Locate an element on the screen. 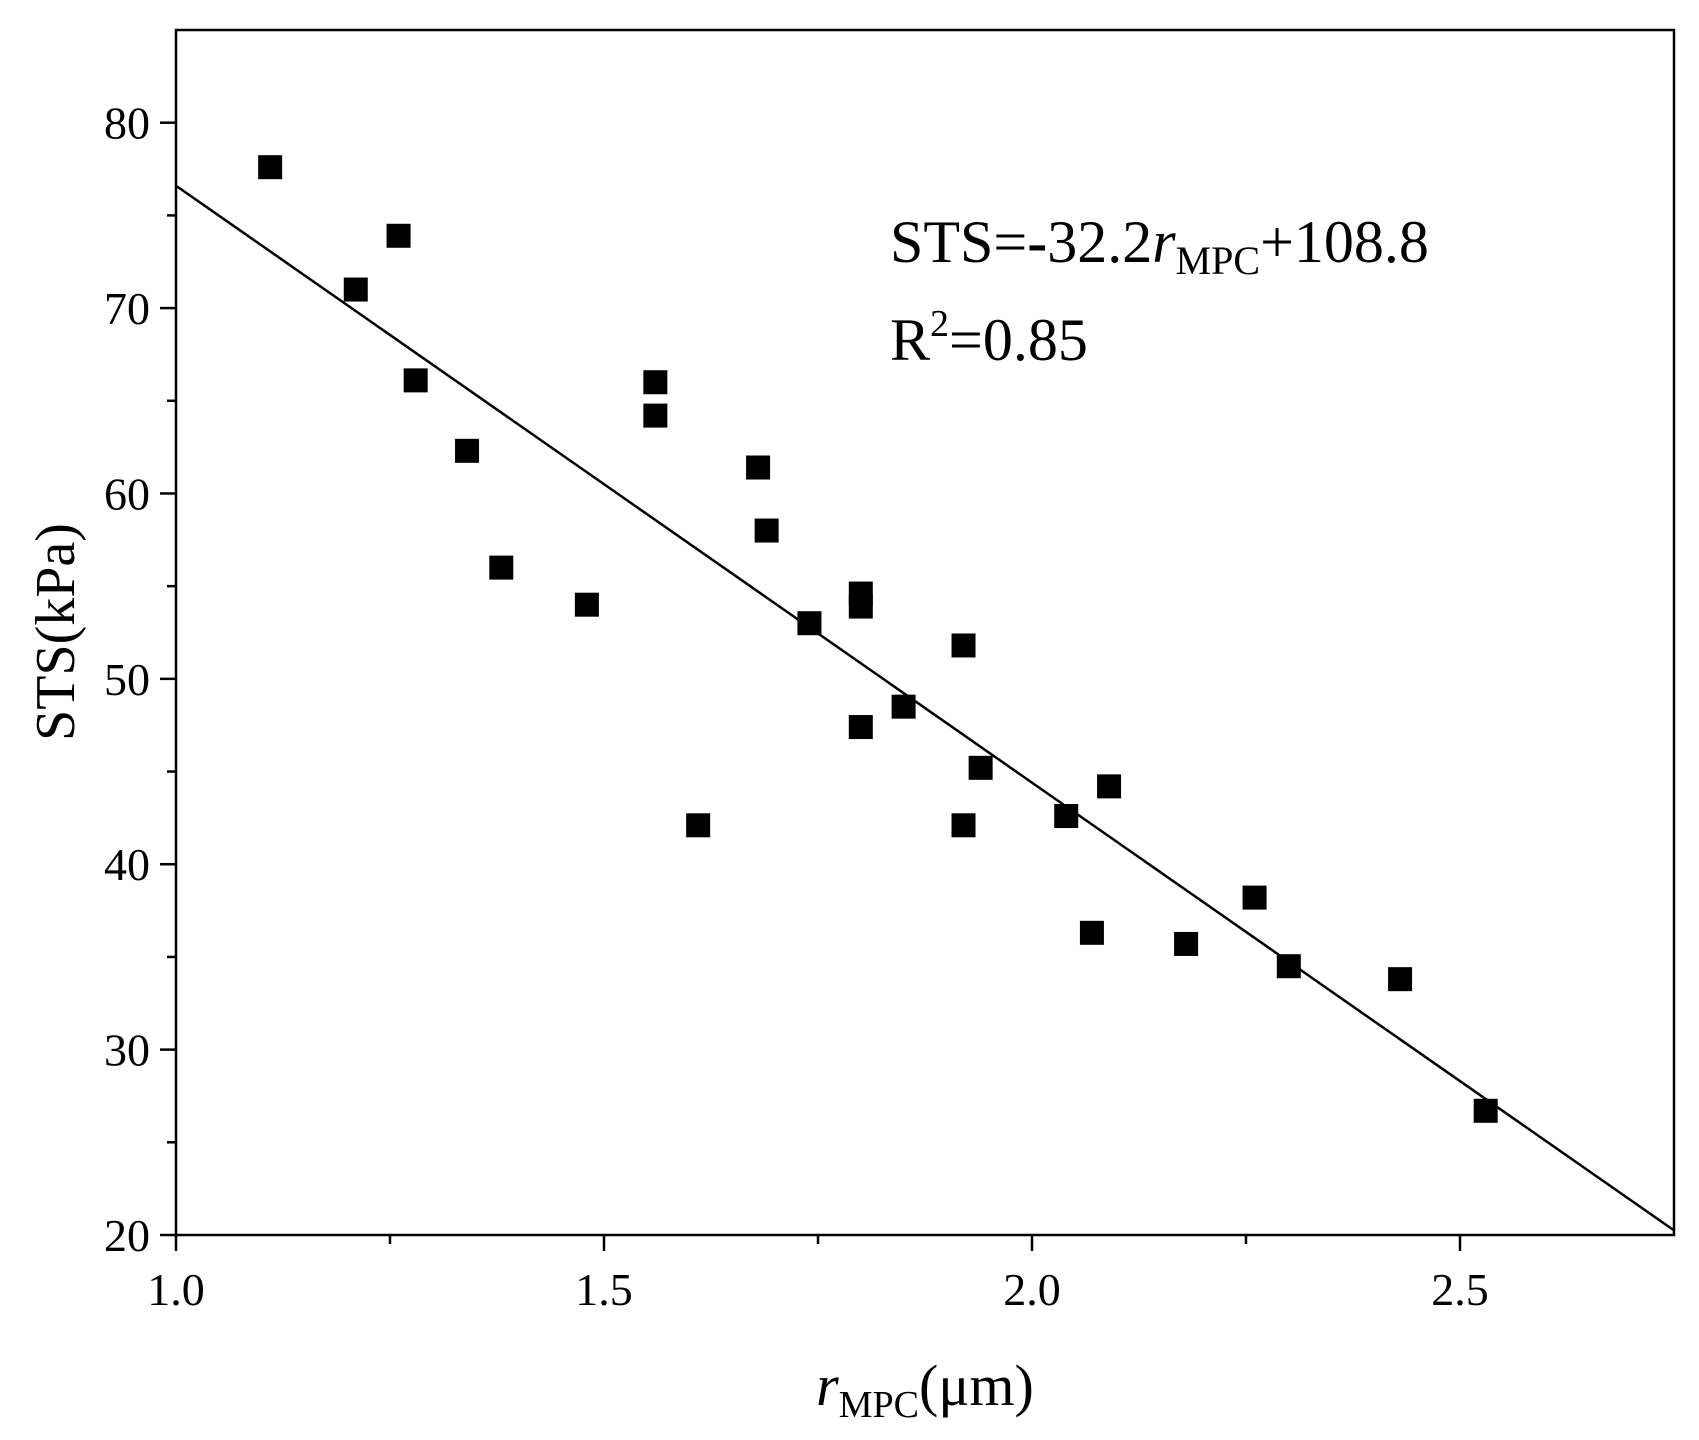  y-axis-title: STS(kPa) is located at coordinates (56, 632).